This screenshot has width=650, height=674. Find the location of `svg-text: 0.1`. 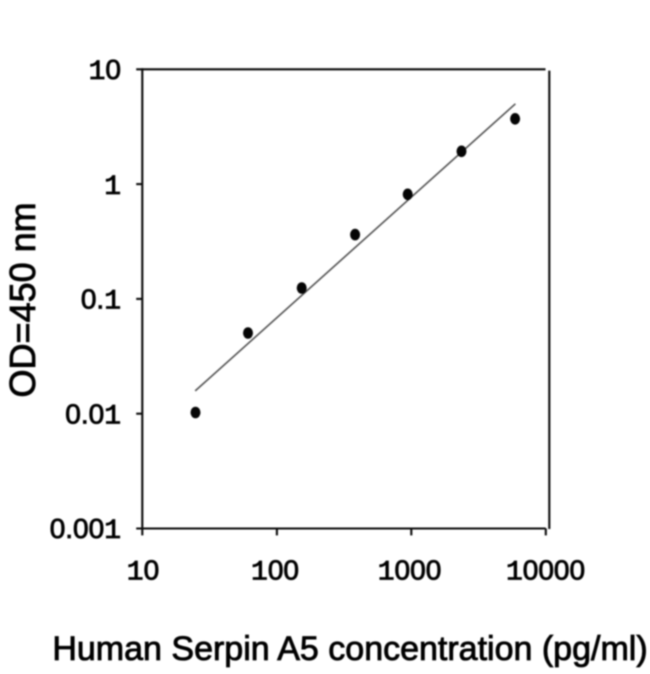

svg-text: 0.1 is located at coordinates (101, 301).